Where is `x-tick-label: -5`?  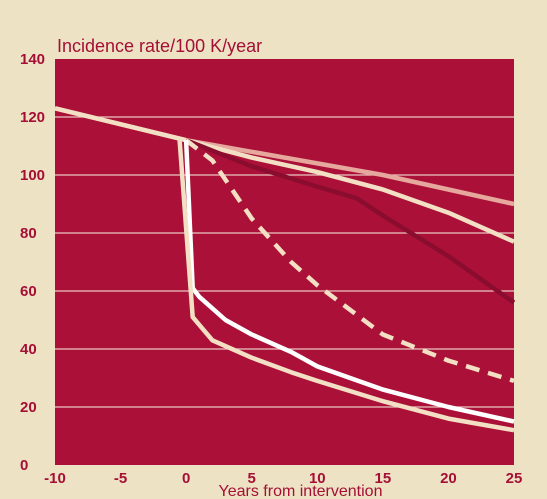 x-tick-label: -5 is located at coordinates (120, 478).